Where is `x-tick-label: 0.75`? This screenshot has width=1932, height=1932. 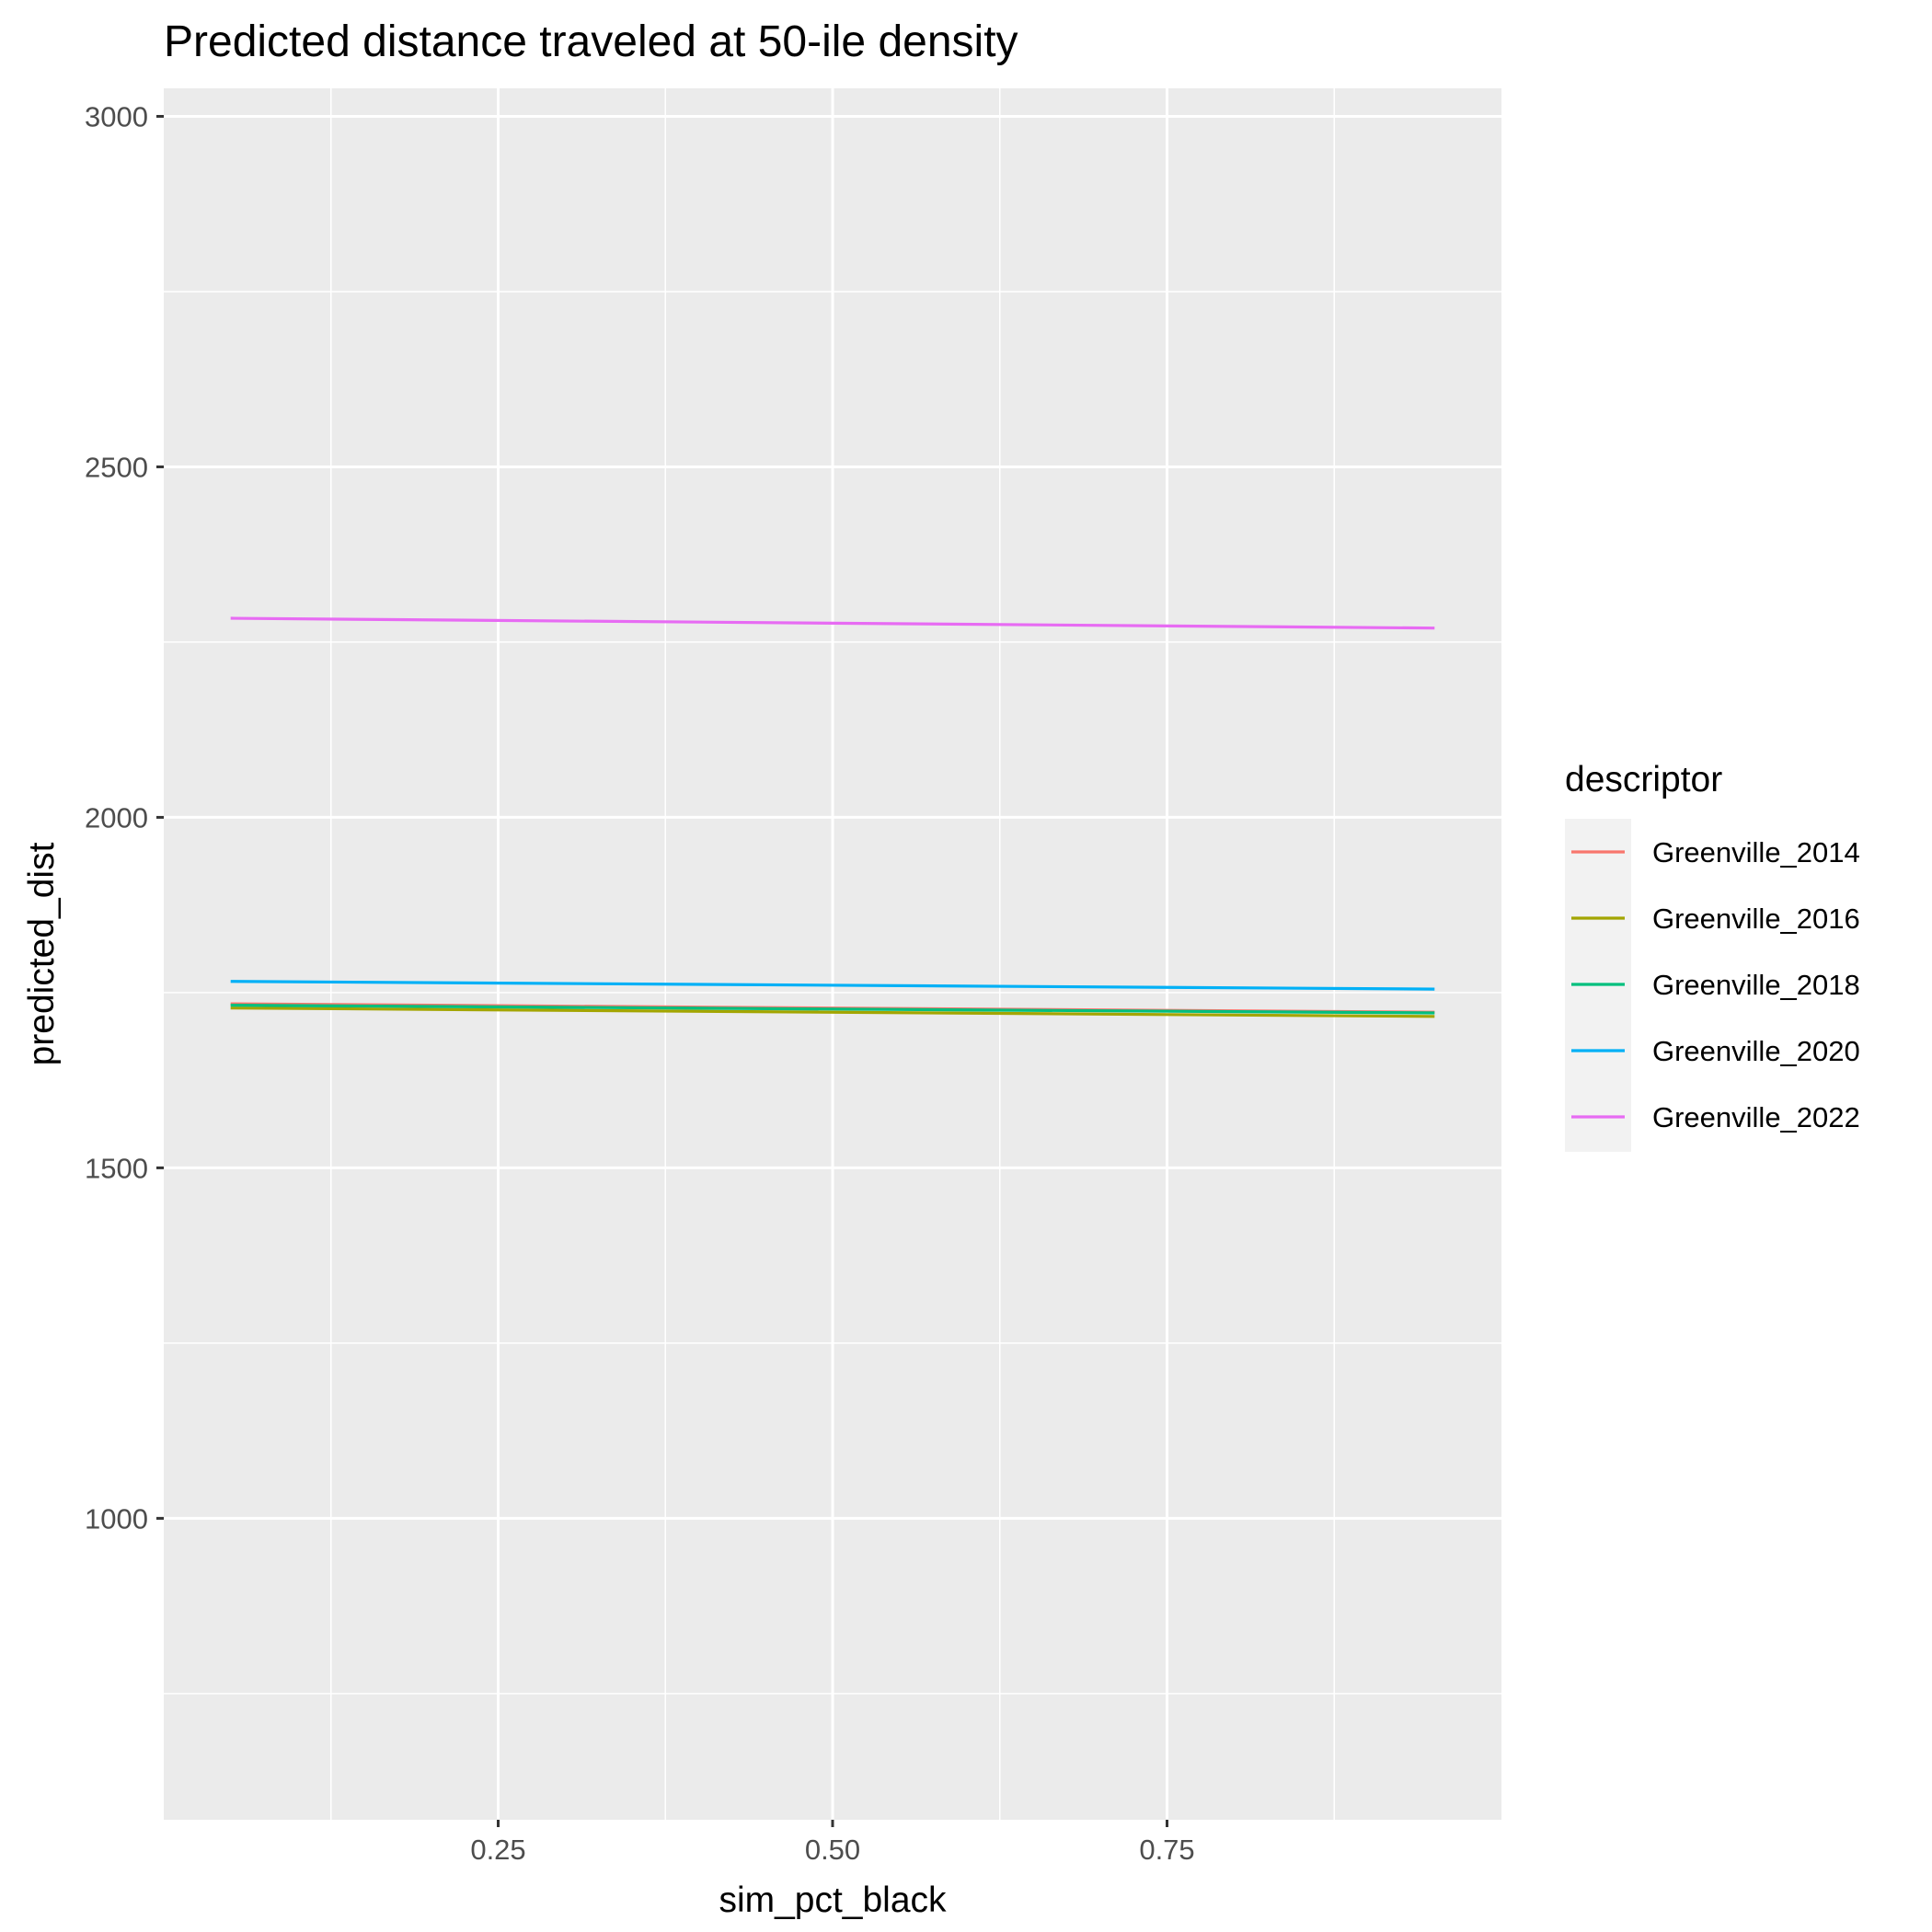 x-tick-label: 0.75 is located at coordinates (1166, 1850).